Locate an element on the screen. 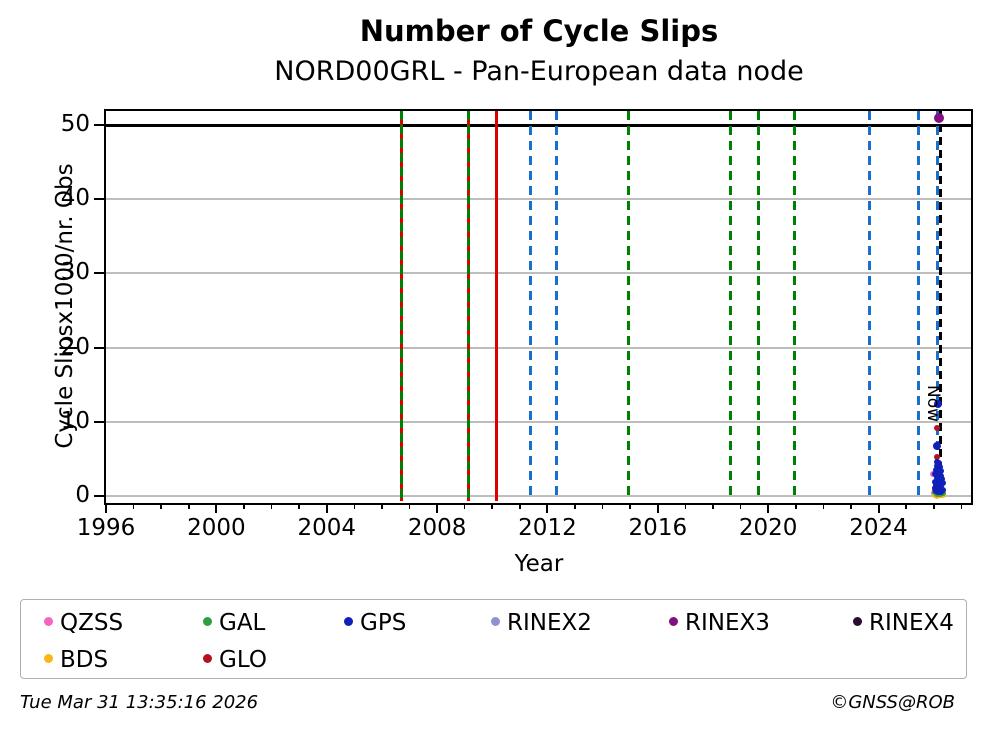  chart-subtitle: NORD00GRL - Pan-European data node is located at coordinates (539, 71).